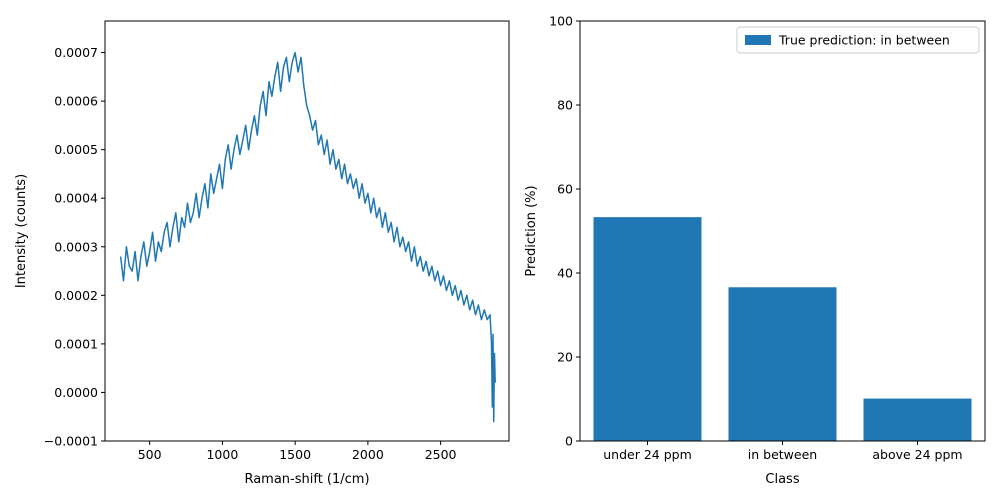 This screenshot has height=500, width=1000. Describe the element at coordinates (647, 454) in the screenshot. I see `category-label: under 24 ppm` at that location.